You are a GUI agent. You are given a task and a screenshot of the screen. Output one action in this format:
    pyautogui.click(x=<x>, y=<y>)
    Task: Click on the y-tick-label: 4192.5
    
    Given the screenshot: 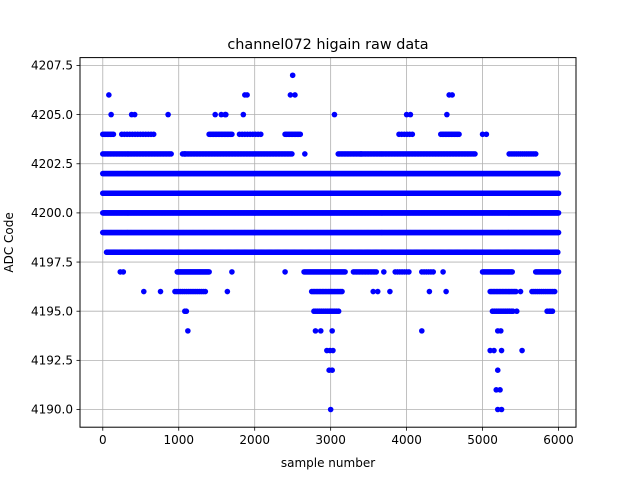 What is the action you would take?
    pyautogui.click(x=52, y=361)
    